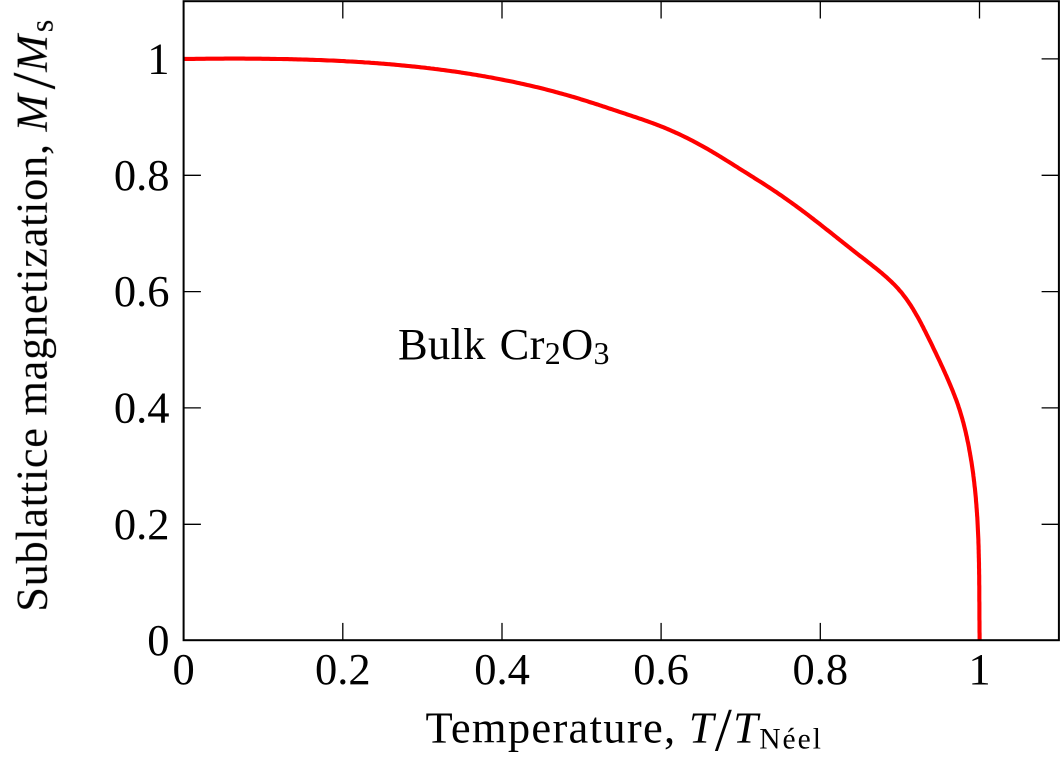 The image size is (1060, 766). What do you see at coordinates (624, 731) in the screenshot?
I see `svg-text: Temperature, T/TNéel` at bounding box center [624, 731].